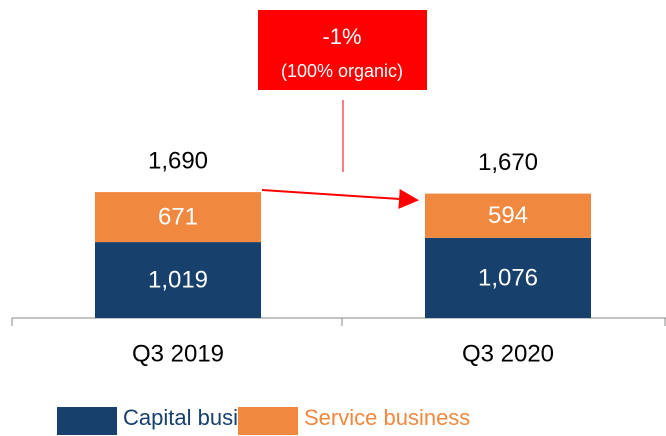 This screenshot has height=436, width=666. I want to click on total-label: 1,670, so click(508, 162).